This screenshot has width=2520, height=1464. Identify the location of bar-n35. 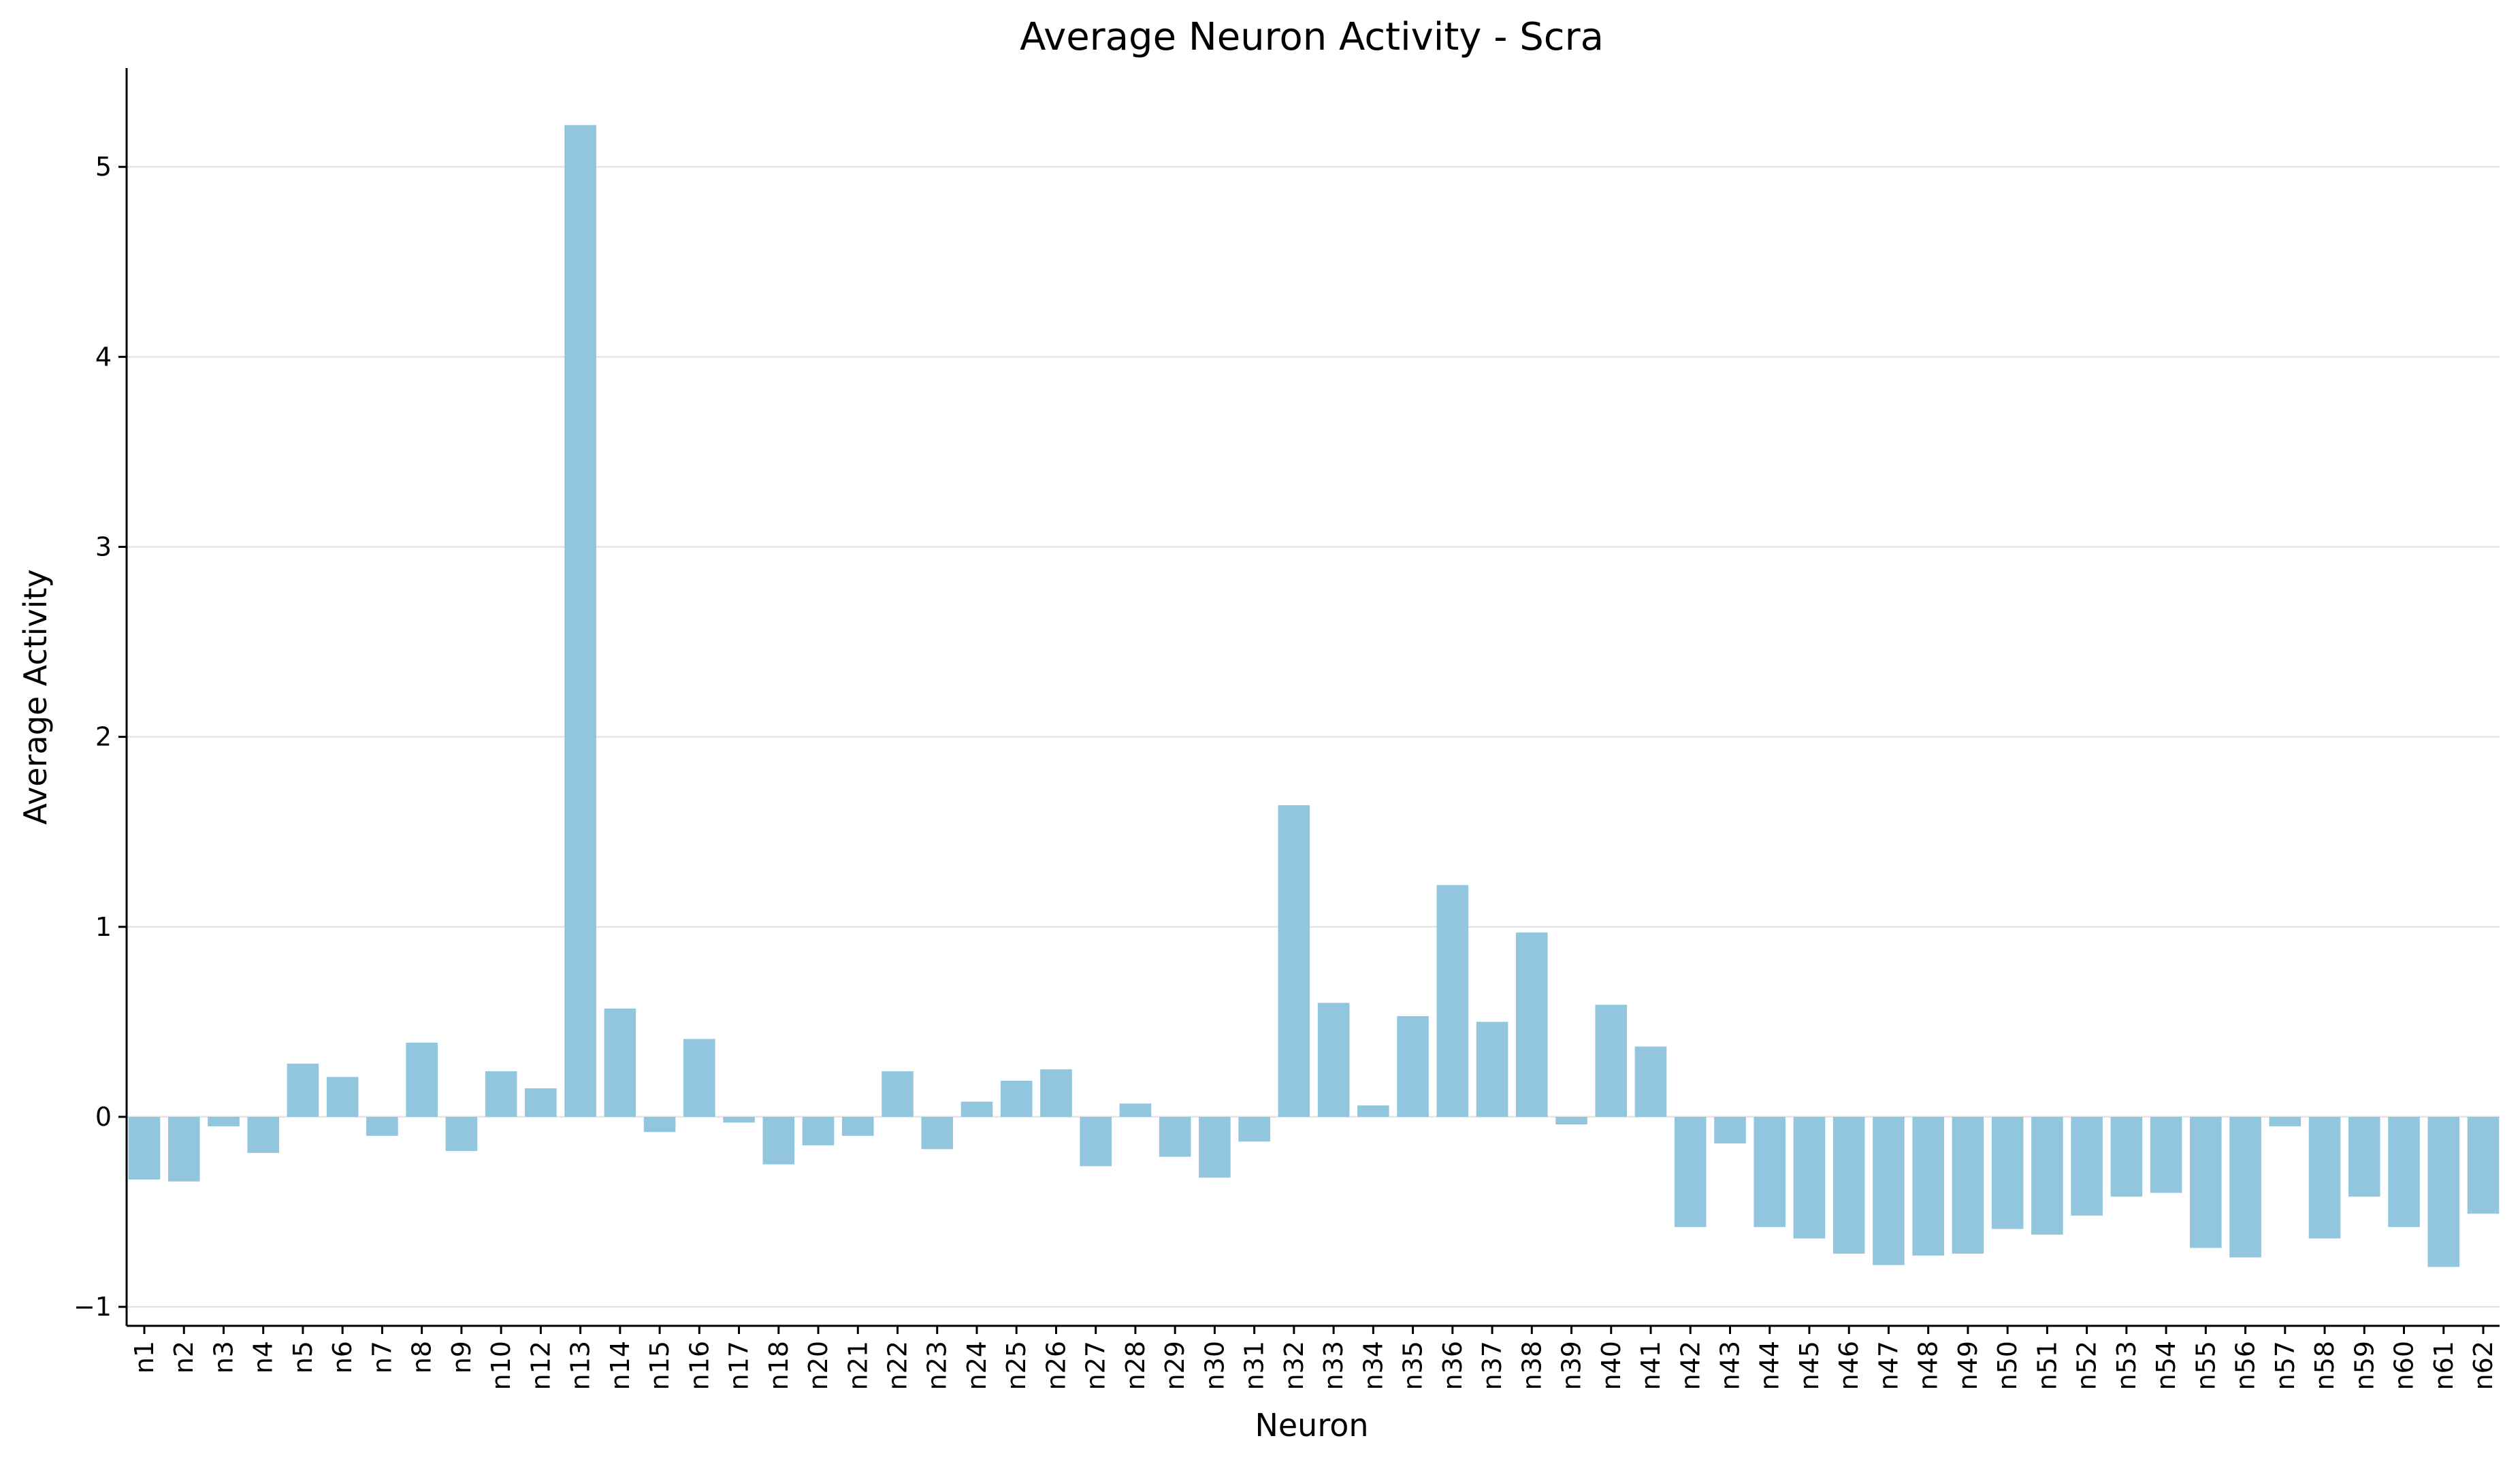
(1413, 1066).